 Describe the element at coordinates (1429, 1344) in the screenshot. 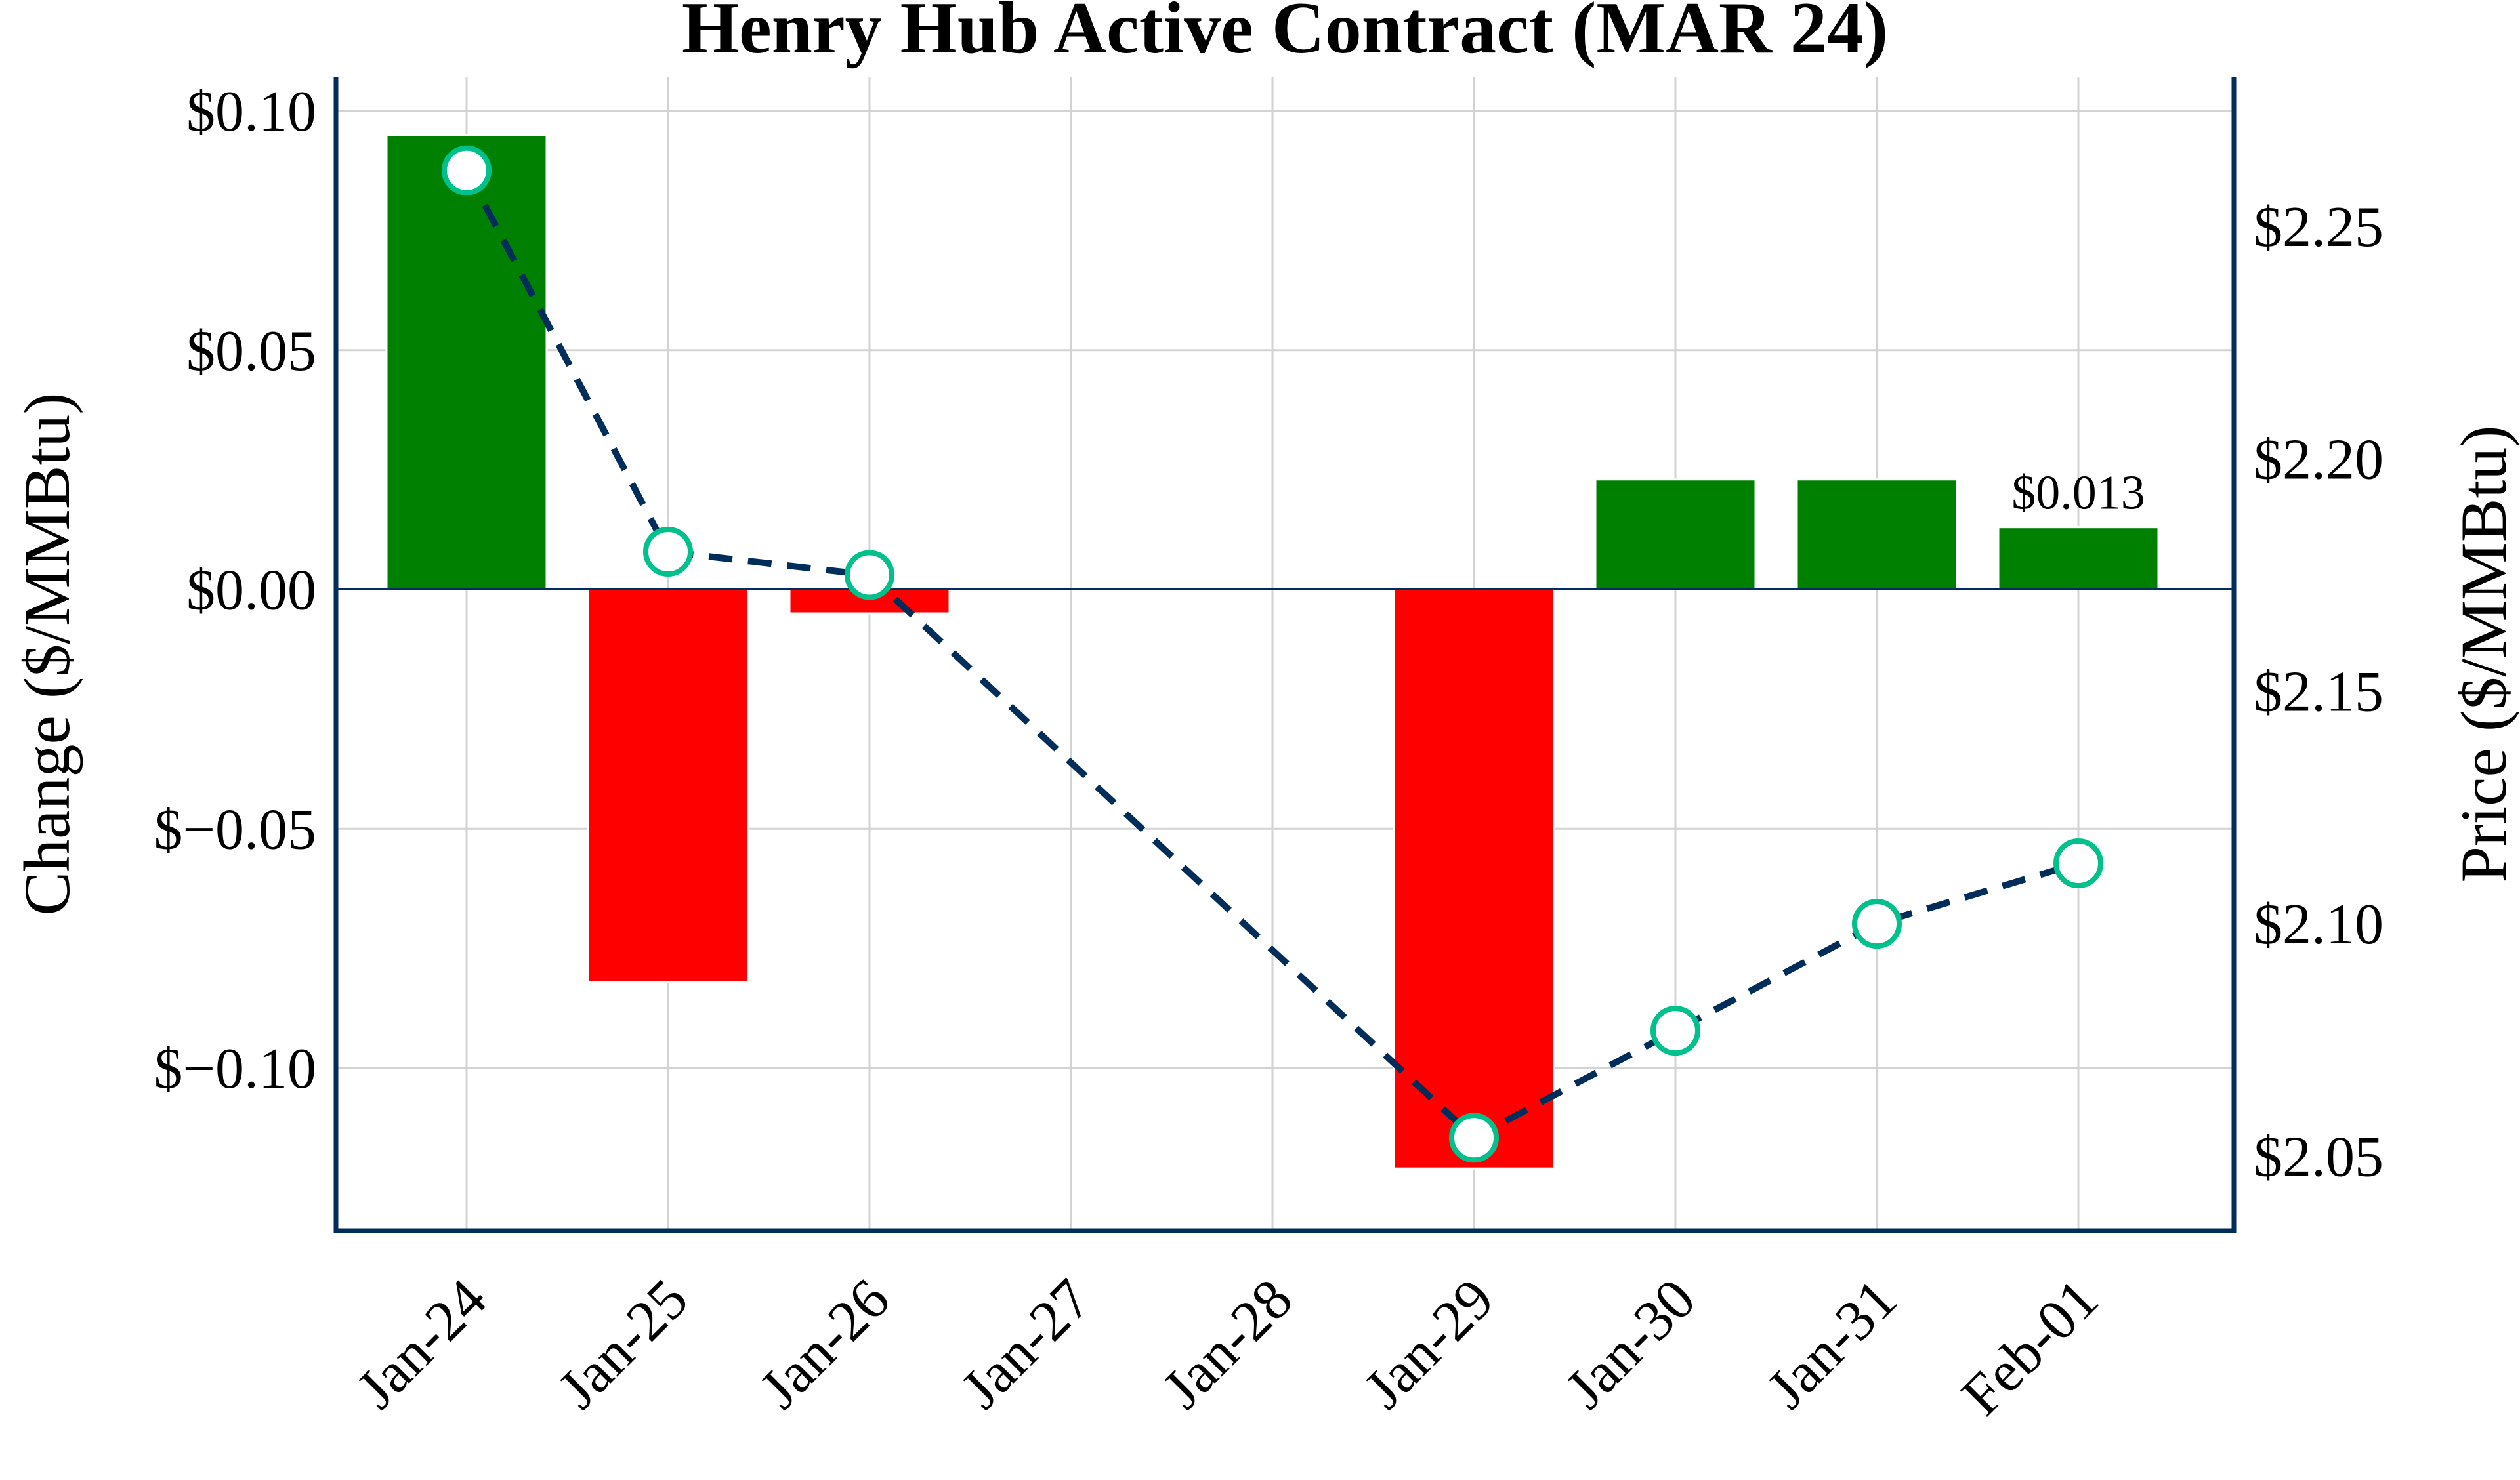

I see `x-tick-label: Jan-29` at that location.